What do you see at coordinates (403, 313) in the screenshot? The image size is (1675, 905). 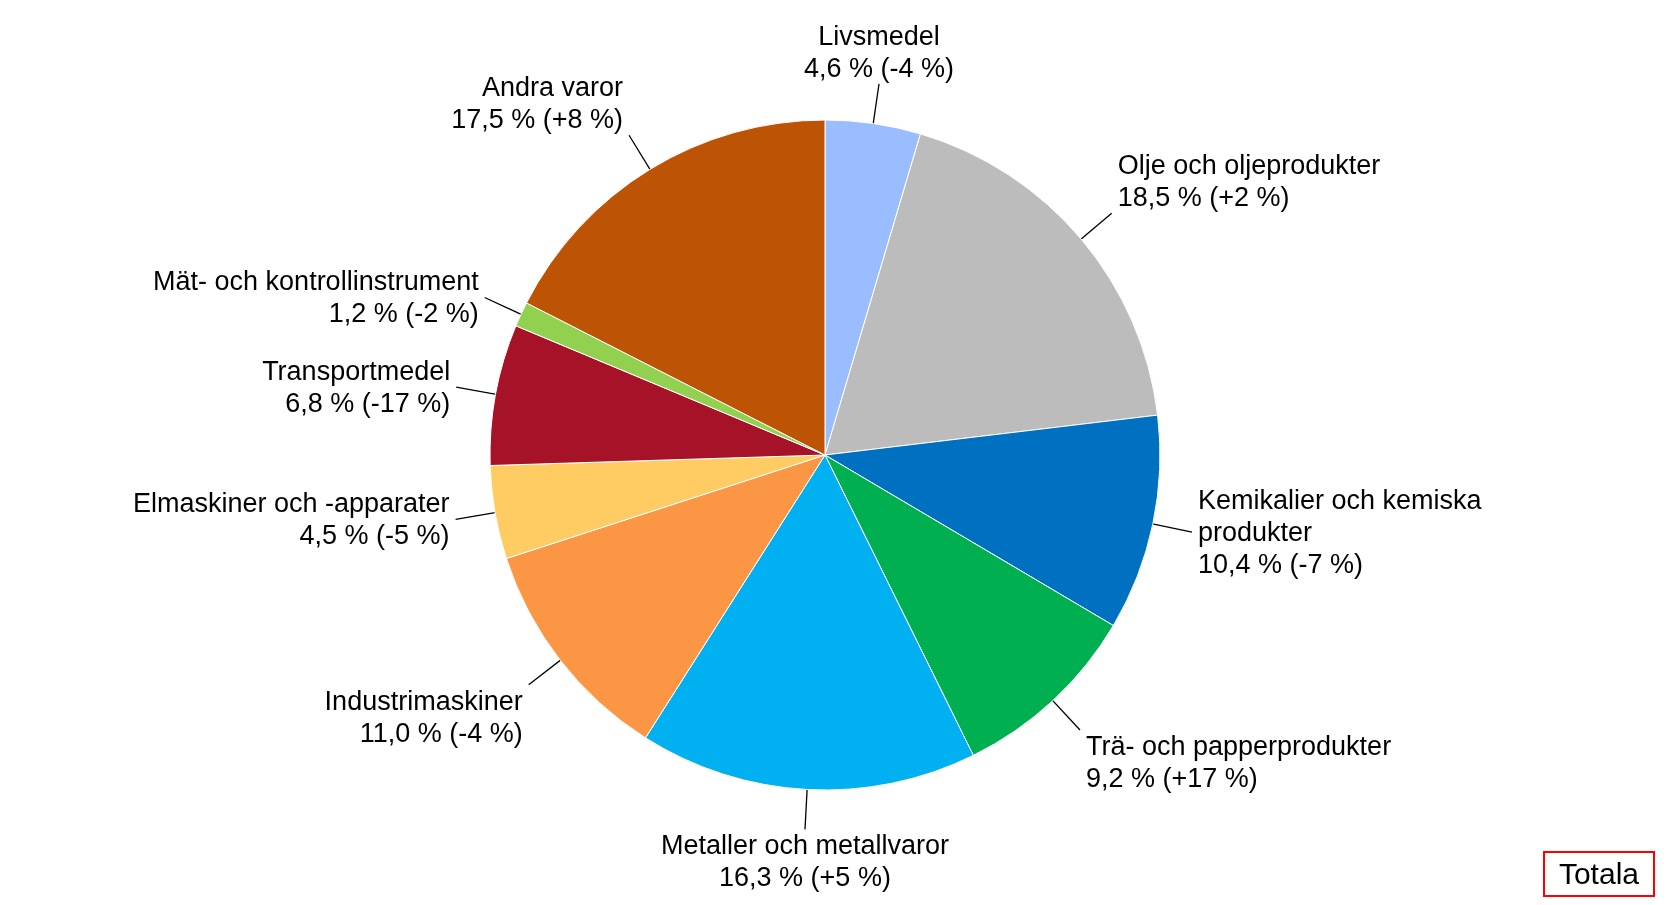 I see `data-label: 1,2 % (-2 %)` at bounding box center [403, 313].